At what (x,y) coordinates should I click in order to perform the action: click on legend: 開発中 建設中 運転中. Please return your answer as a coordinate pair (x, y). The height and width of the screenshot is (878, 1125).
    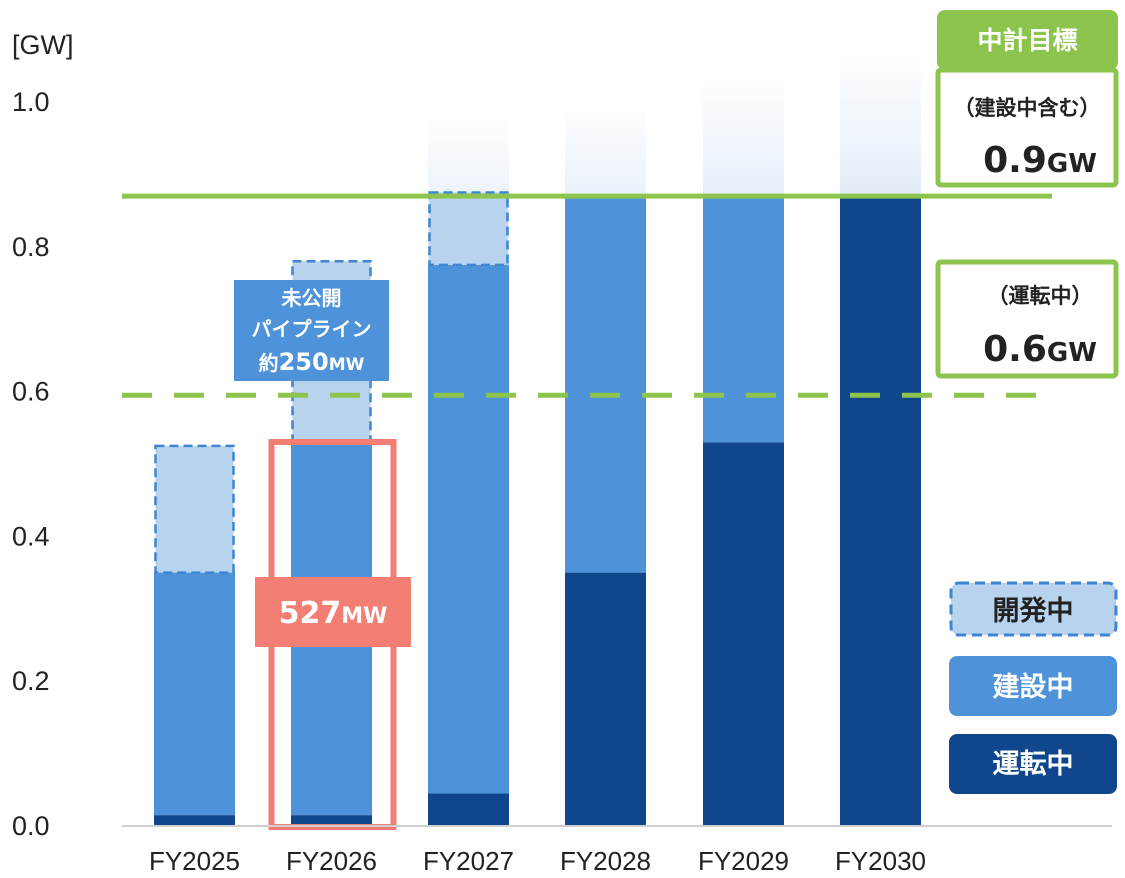
    Looking at the image, I should click on (1033, 687).